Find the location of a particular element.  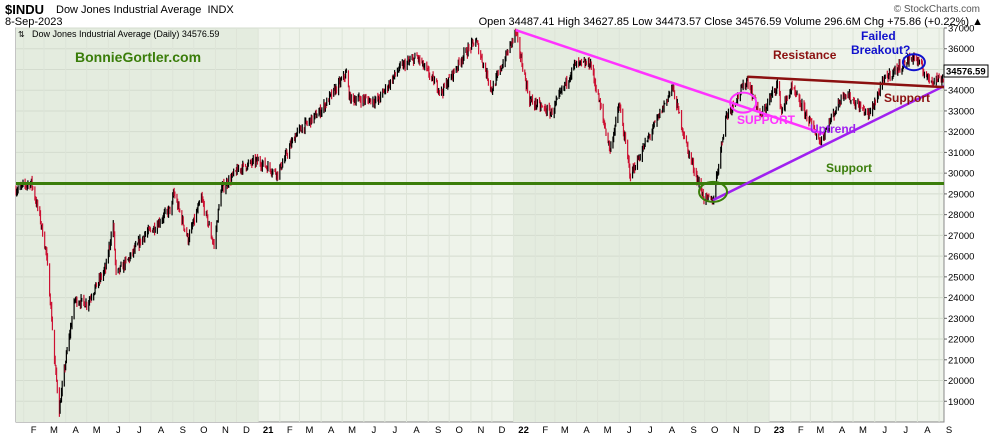

y-tick-label: 28000 is located at coordinates (961, 215).